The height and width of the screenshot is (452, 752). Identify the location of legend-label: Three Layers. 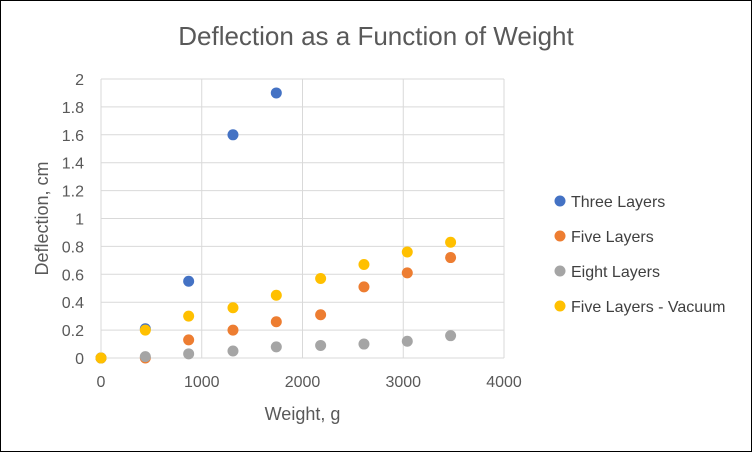
(618, 202).